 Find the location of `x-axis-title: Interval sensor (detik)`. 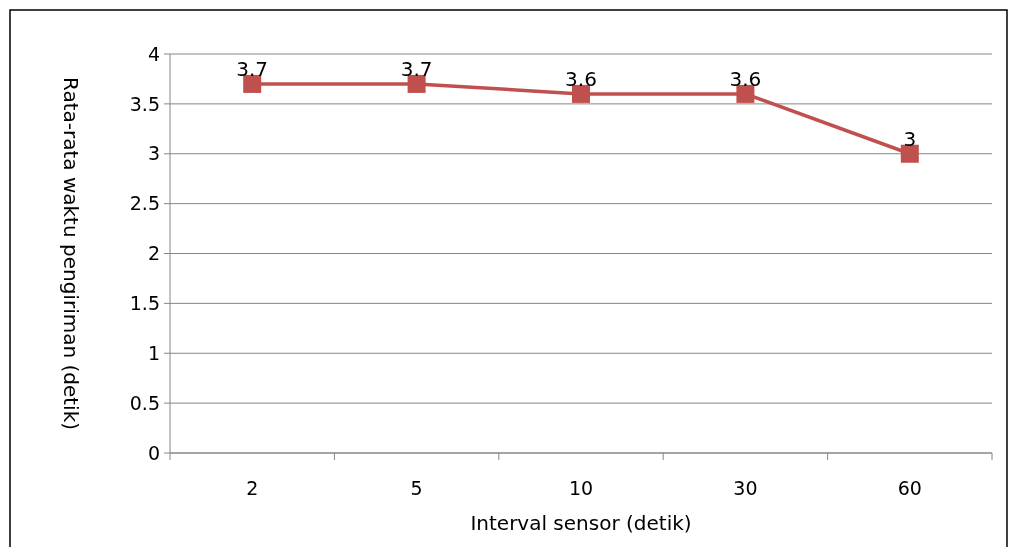

x-axis-title: Interval sensor (detik) is located at coordinates (581, 523).